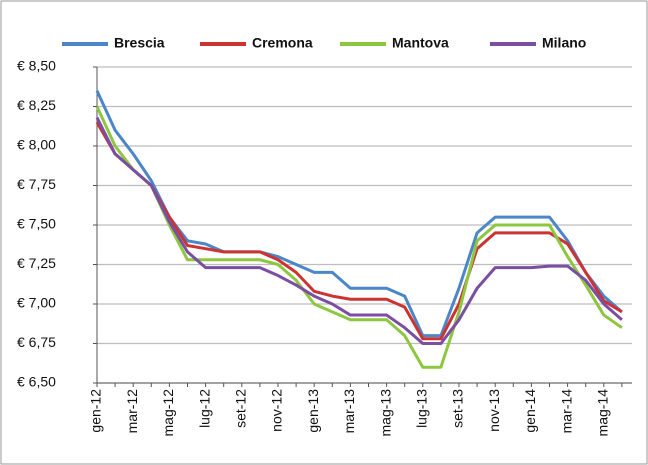 The image size is (648, 465). What do you see at coordinates (530, 411) in the screenshot?
I see `x-tick-label: gen-14` at bounding box center [530, 411].